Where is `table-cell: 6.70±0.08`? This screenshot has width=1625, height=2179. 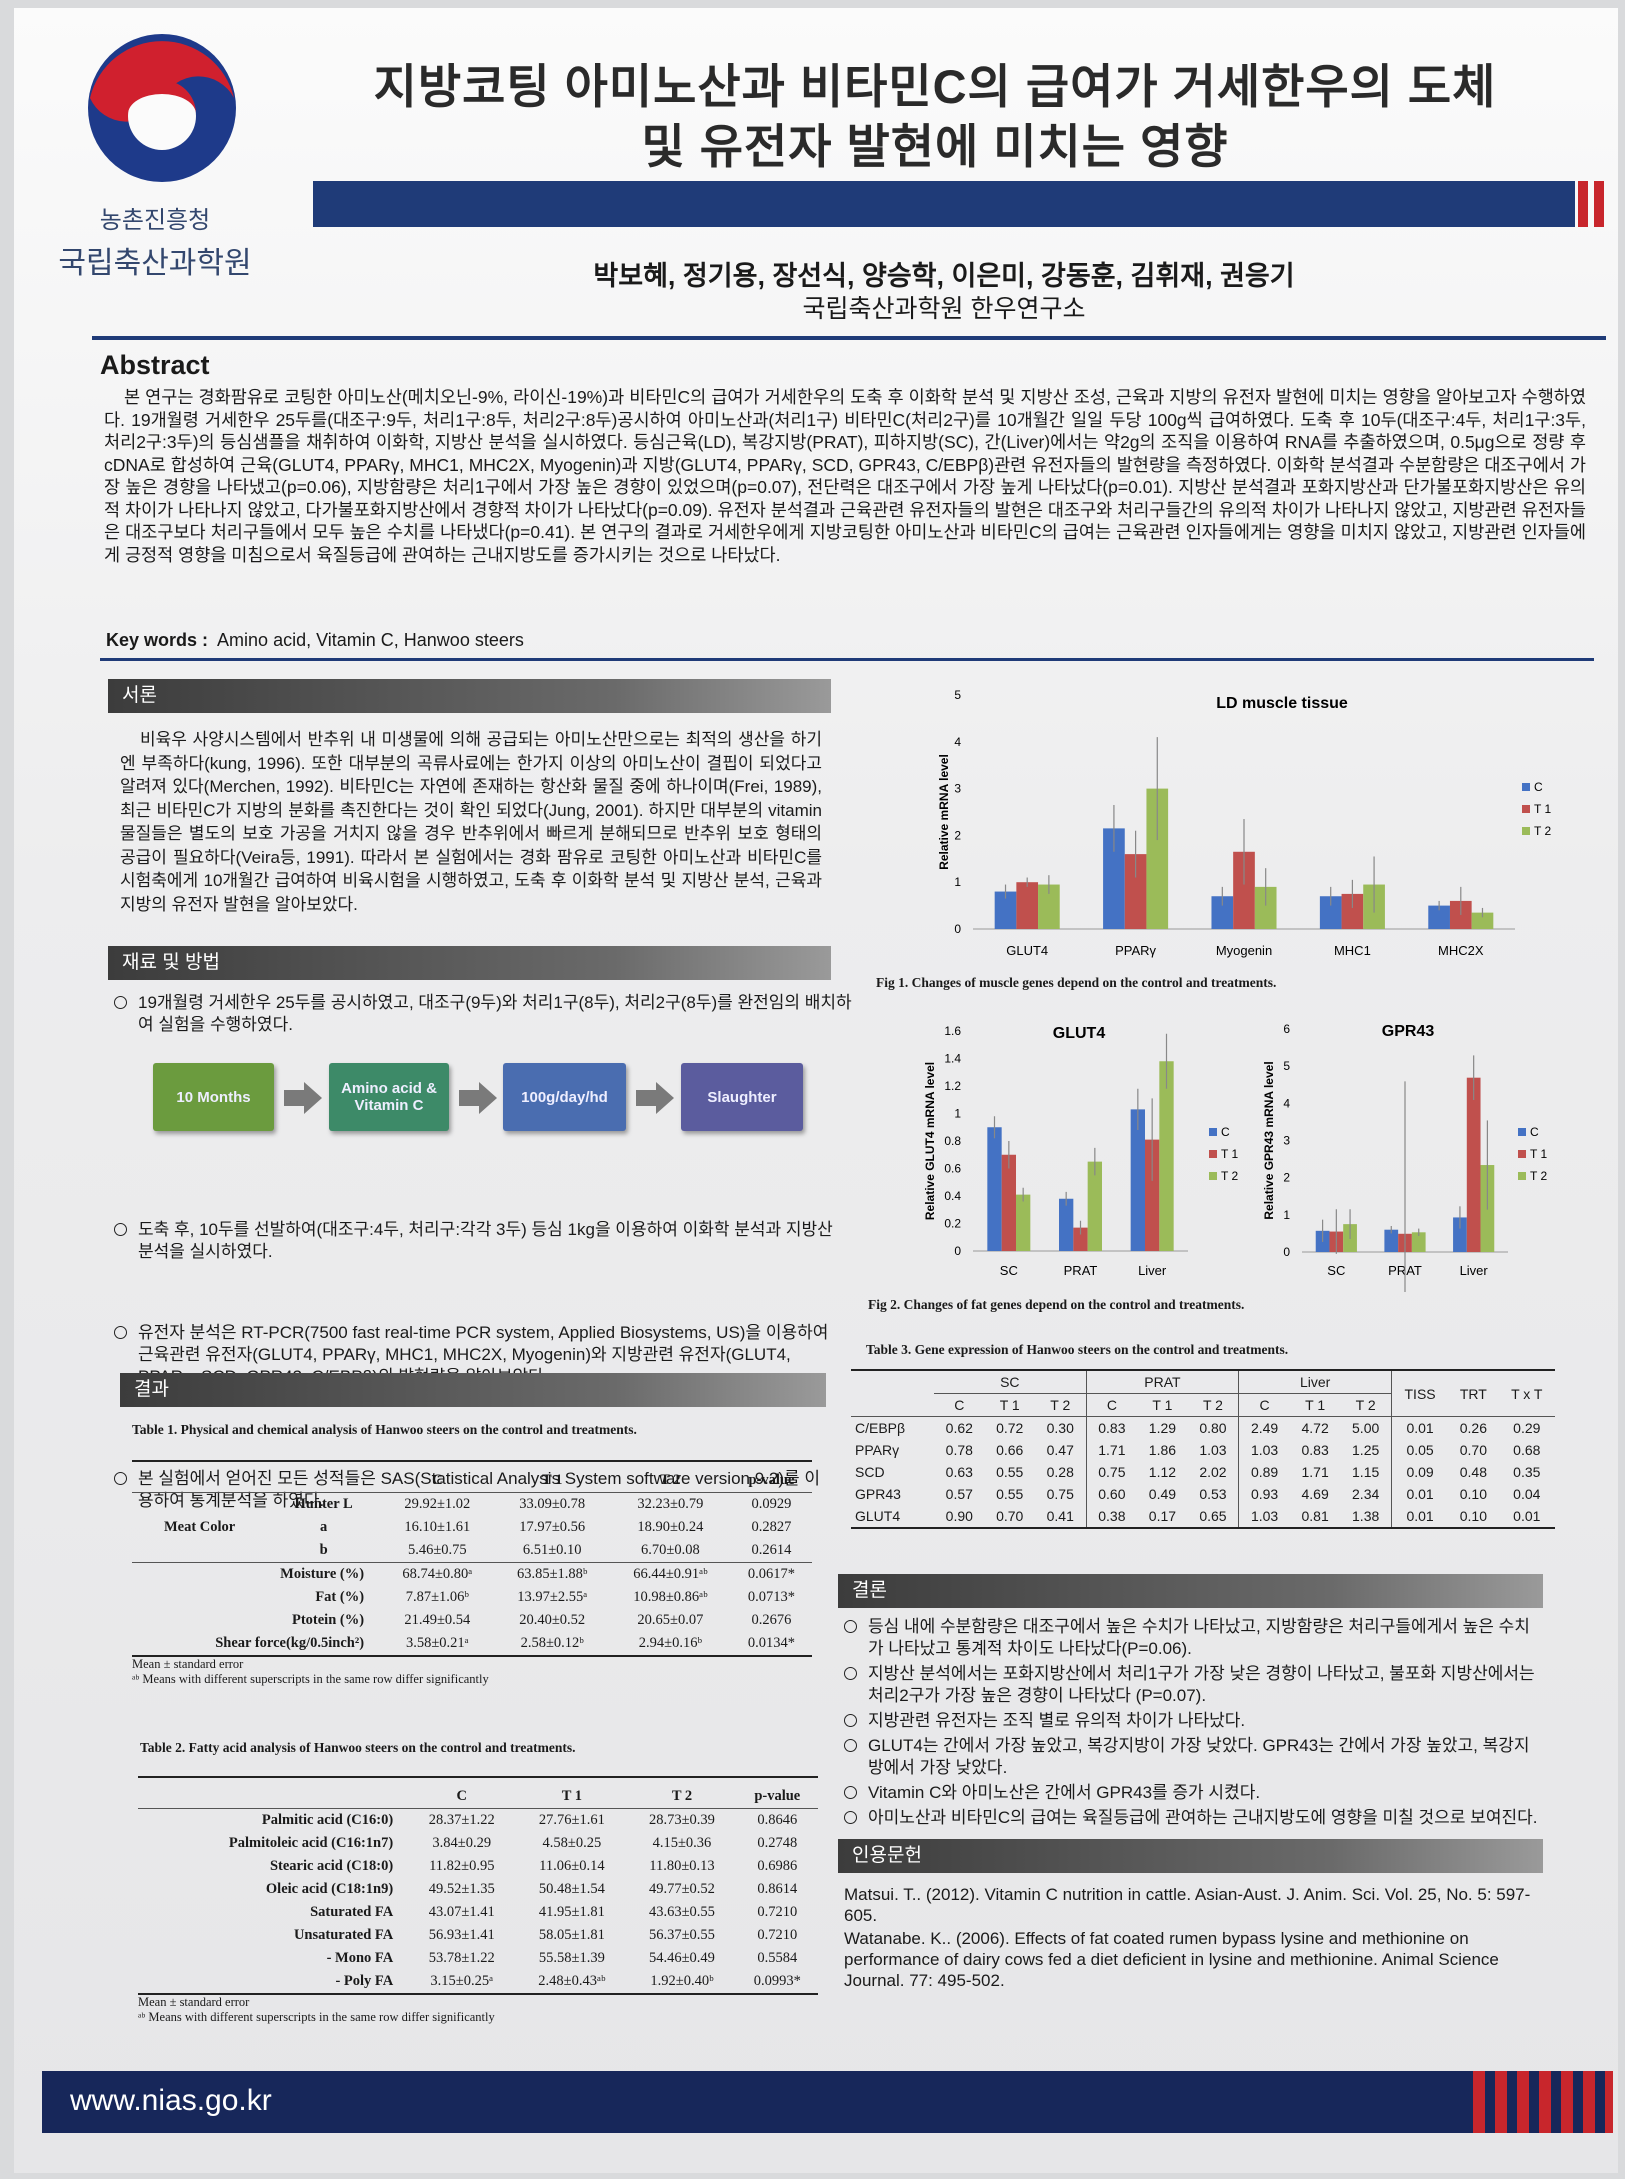
table-cell: 6.70±0.08 is located at coordinates (670, 1550).